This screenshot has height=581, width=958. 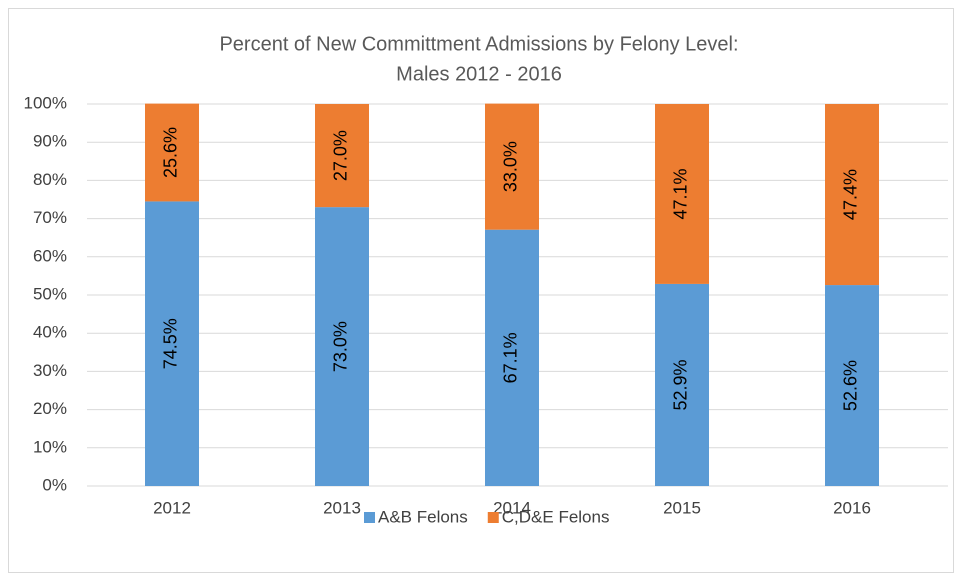 What do you see at coordinates (423, 516) in the screenshot?
I see `legend-label: A&B Felons` at bounding box center [423, 516].